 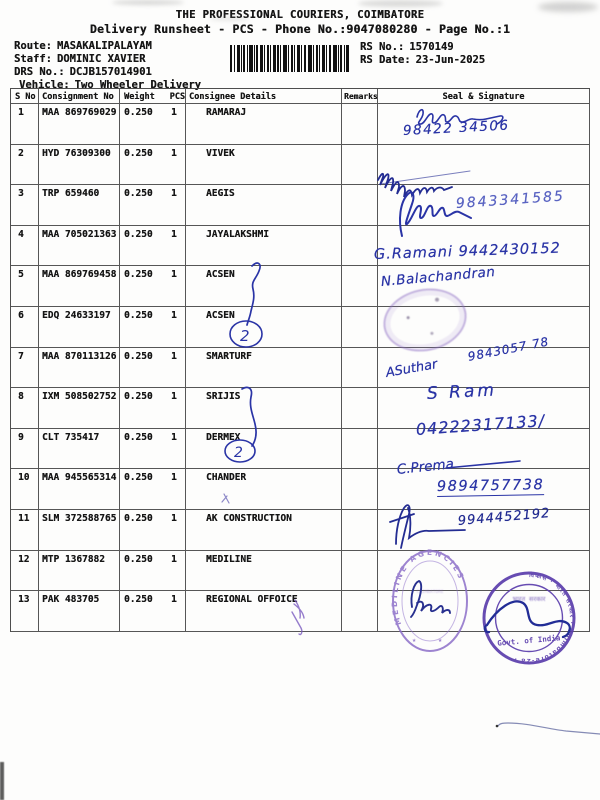 I want to click on rs-no-line: RS No.: 1570149, so click(x=407, y=47).